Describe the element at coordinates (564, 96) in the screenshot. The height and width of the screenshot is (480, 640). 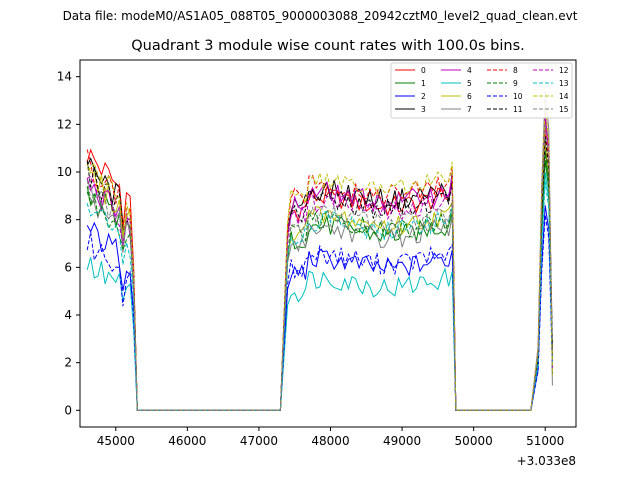
I see `legend-label-14: 14` at that location.